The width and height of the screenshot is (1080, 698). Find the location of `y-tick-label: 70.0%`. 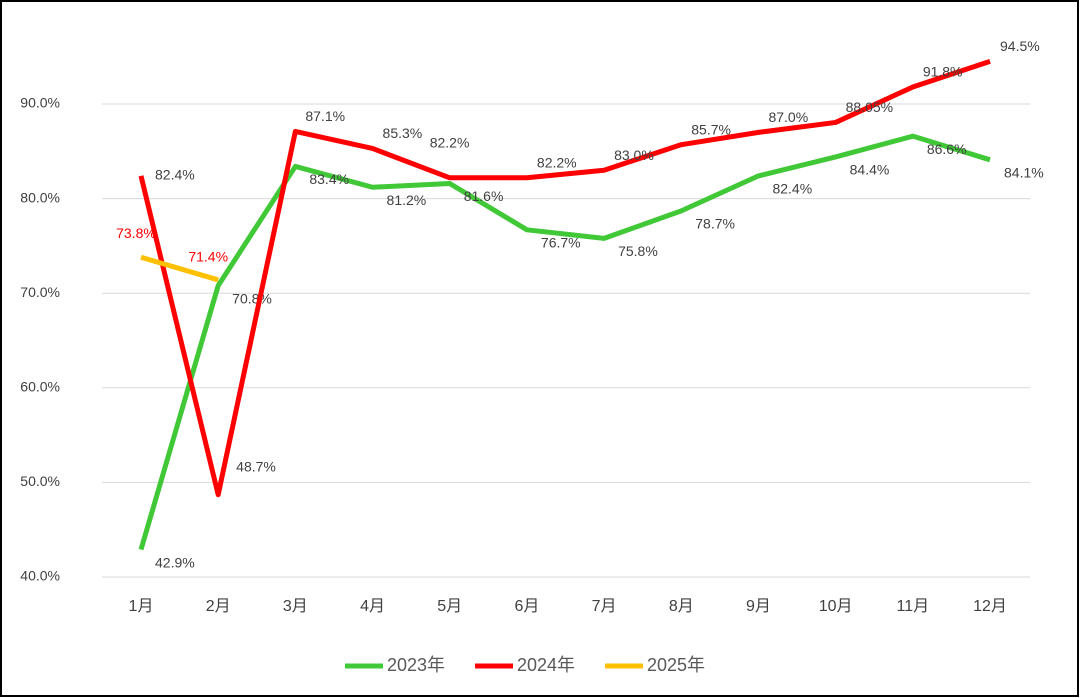

y-tick-label: 70.0% is located at coordinates (40, 292).